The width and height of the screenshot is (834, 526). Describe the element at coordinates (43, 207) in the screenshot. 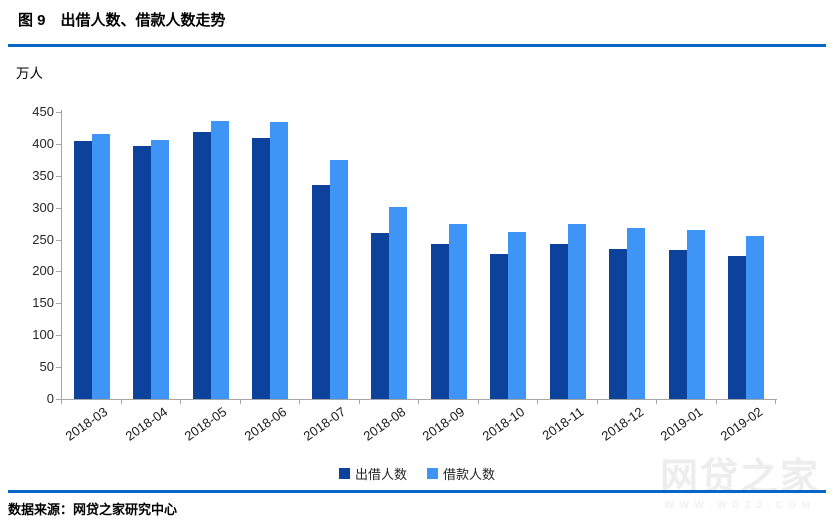

I see `y-tick-label: 300` at that location.